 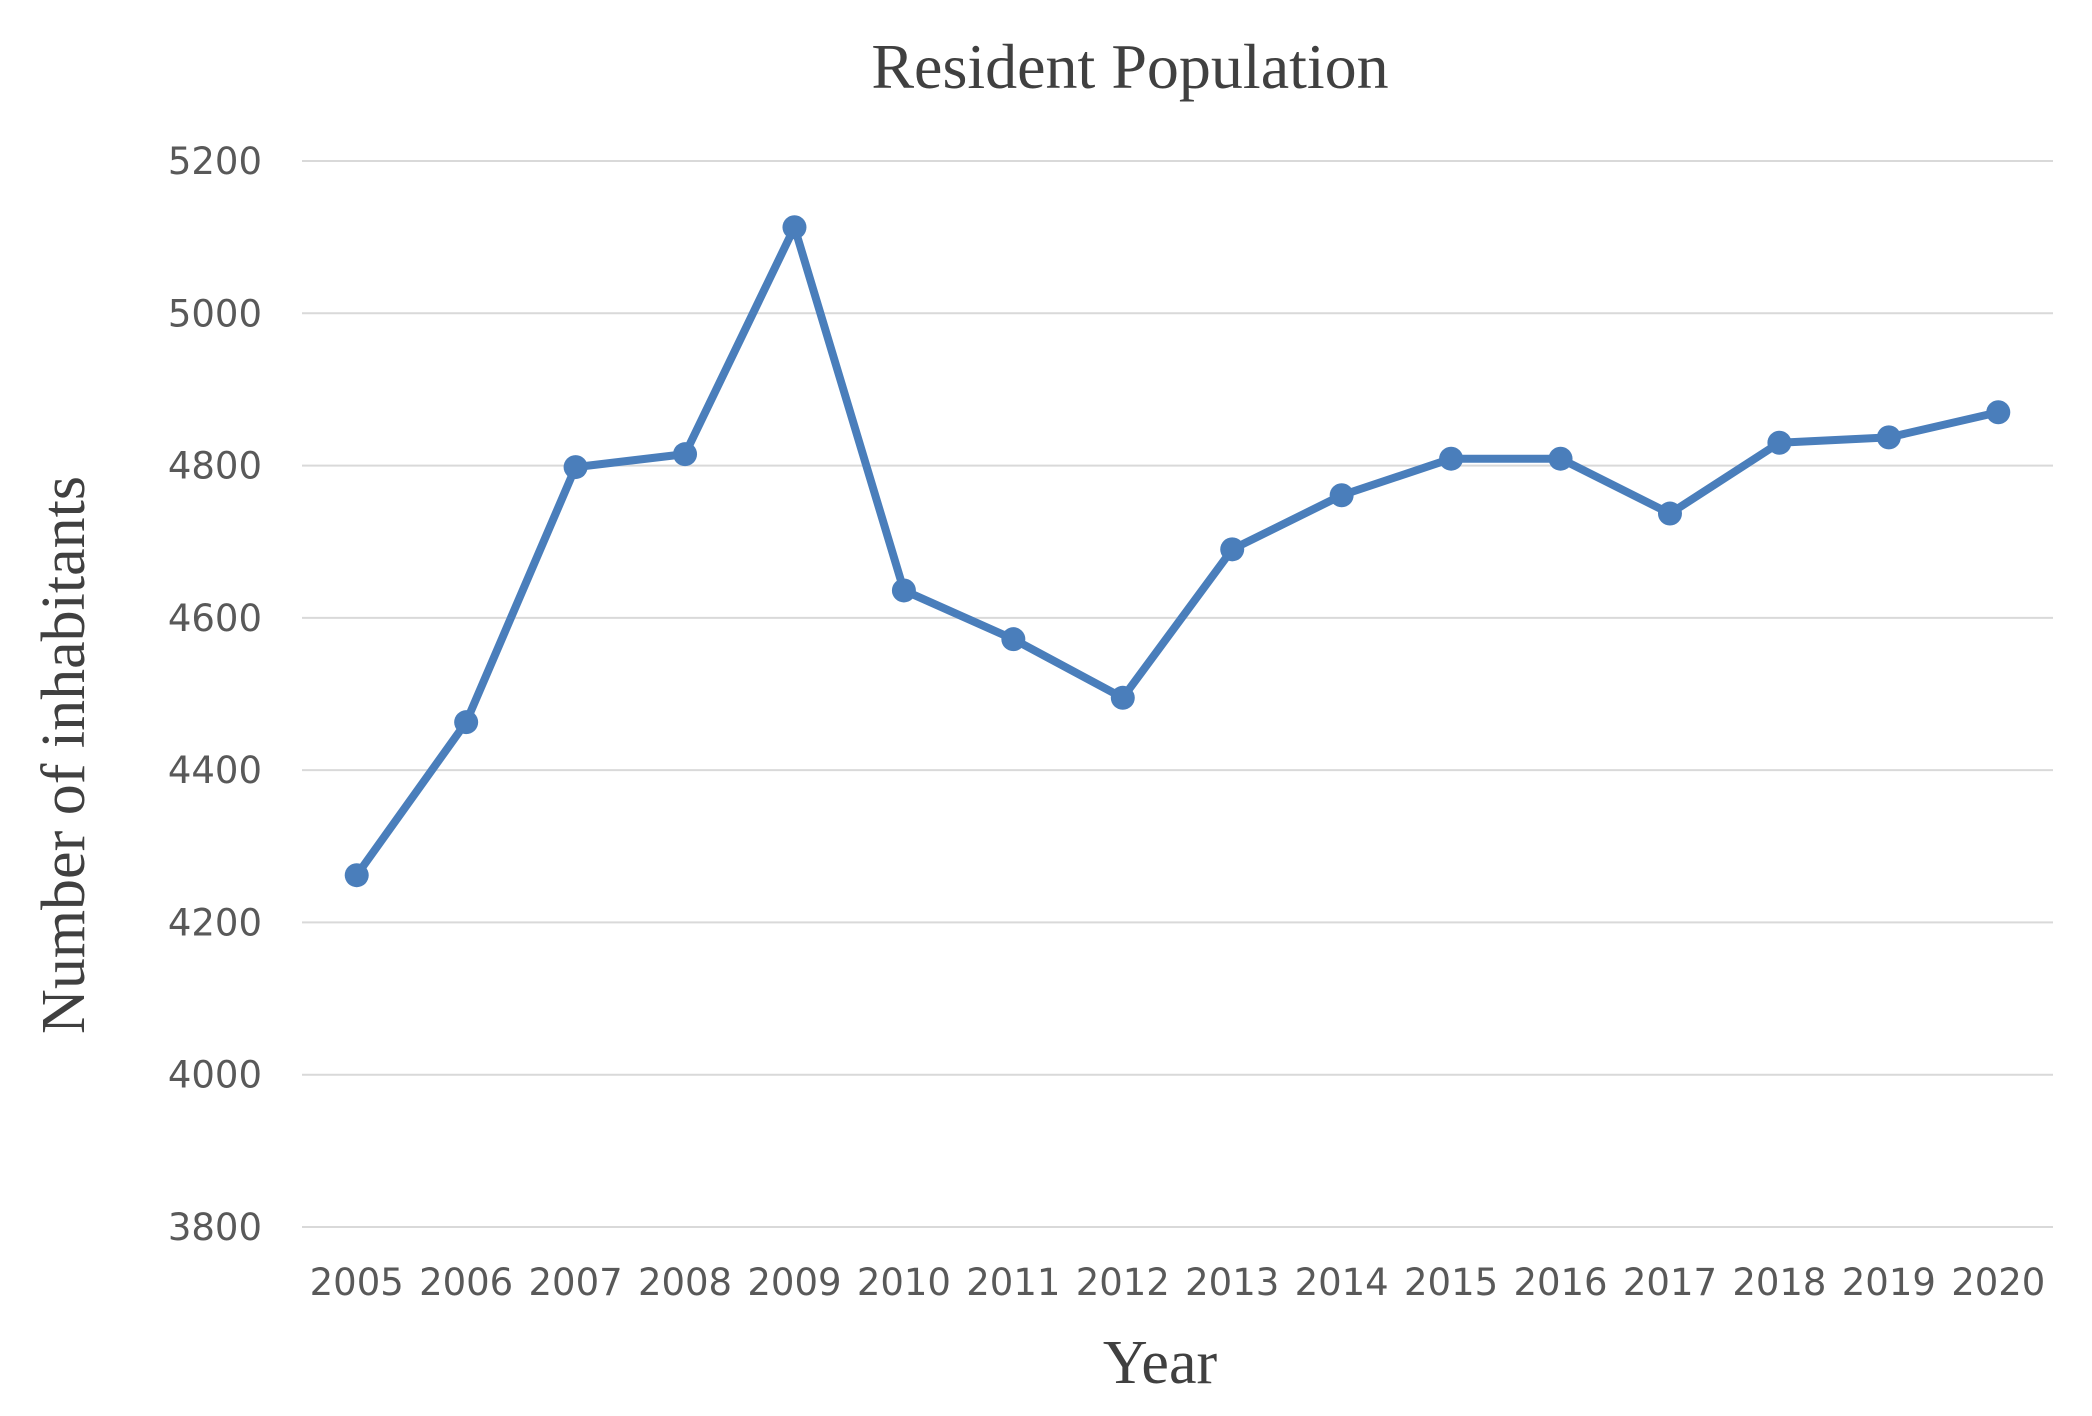 I want to click on x-tick-label-2008: 2008, so click(x=685, y=1282).